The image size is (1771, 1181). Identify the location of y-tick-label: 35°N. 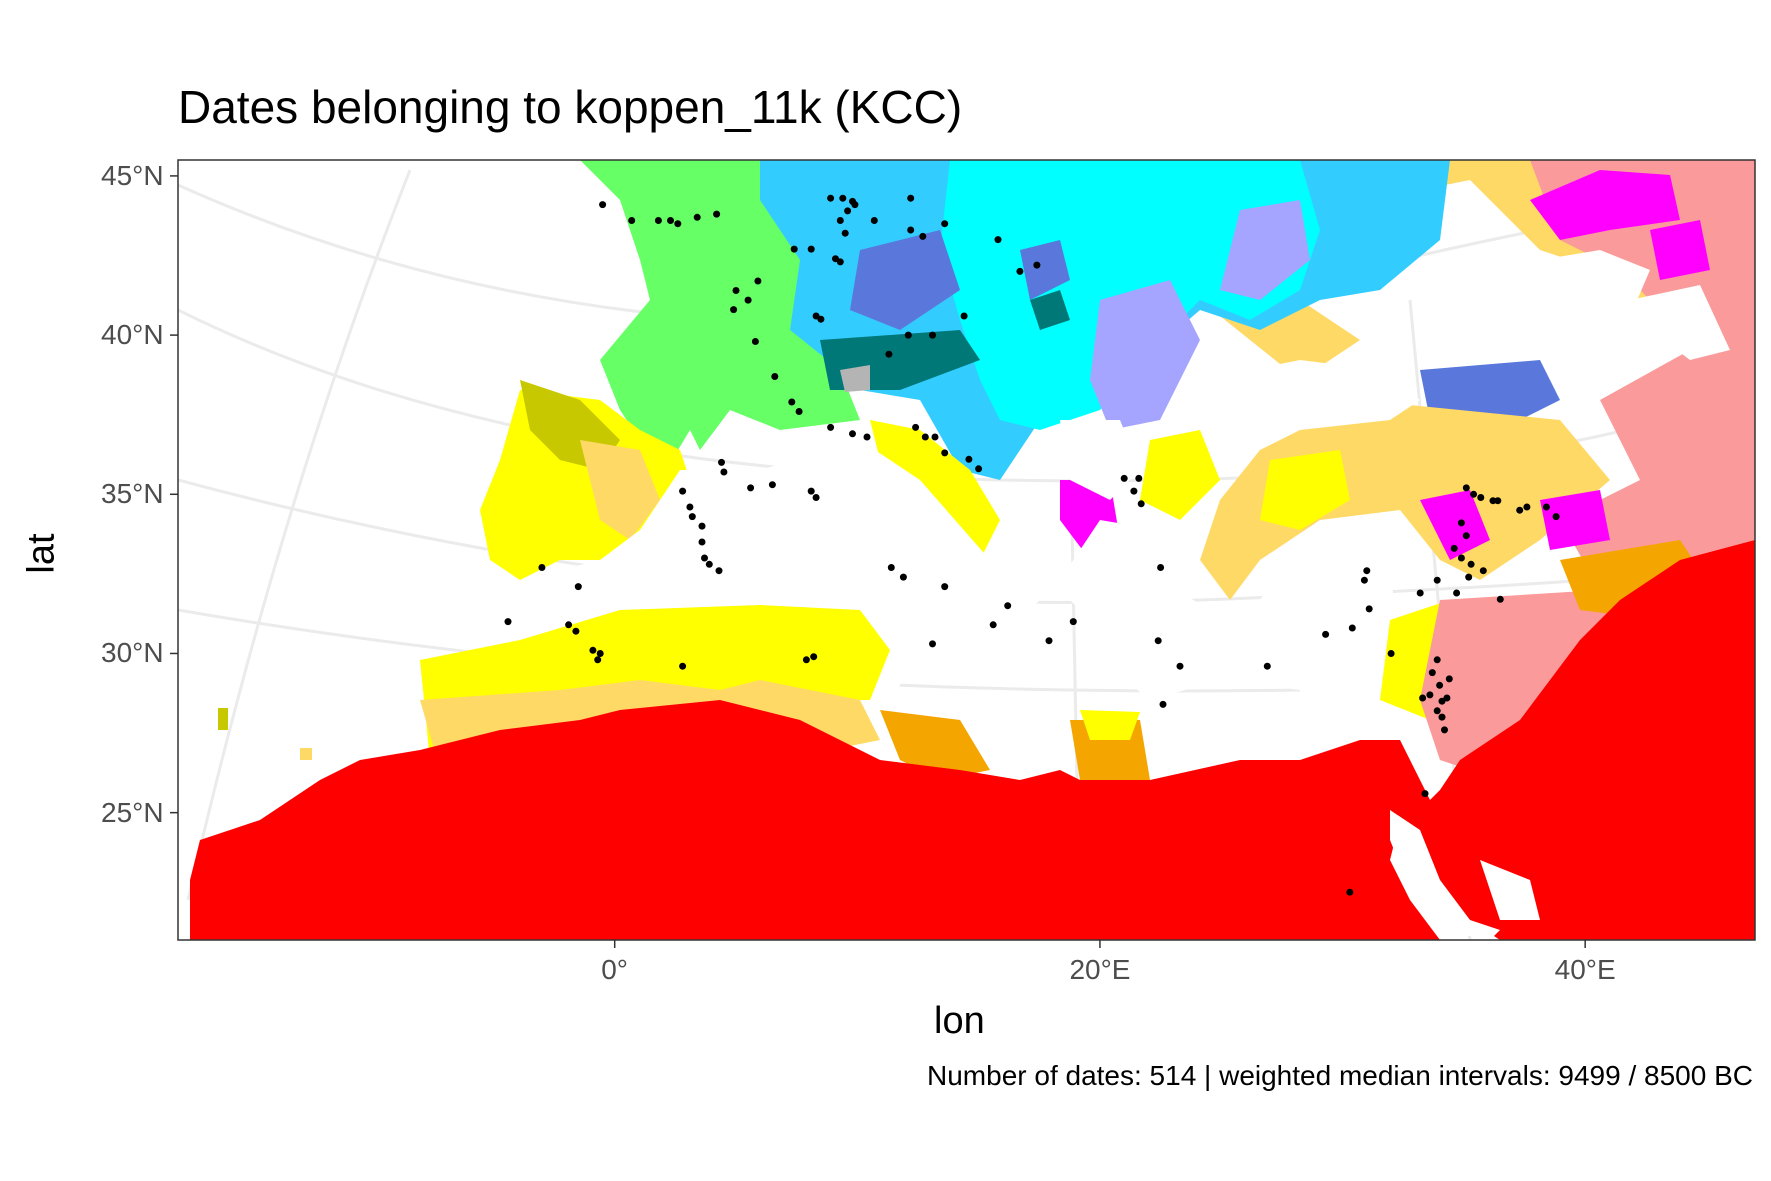
(132, 494).